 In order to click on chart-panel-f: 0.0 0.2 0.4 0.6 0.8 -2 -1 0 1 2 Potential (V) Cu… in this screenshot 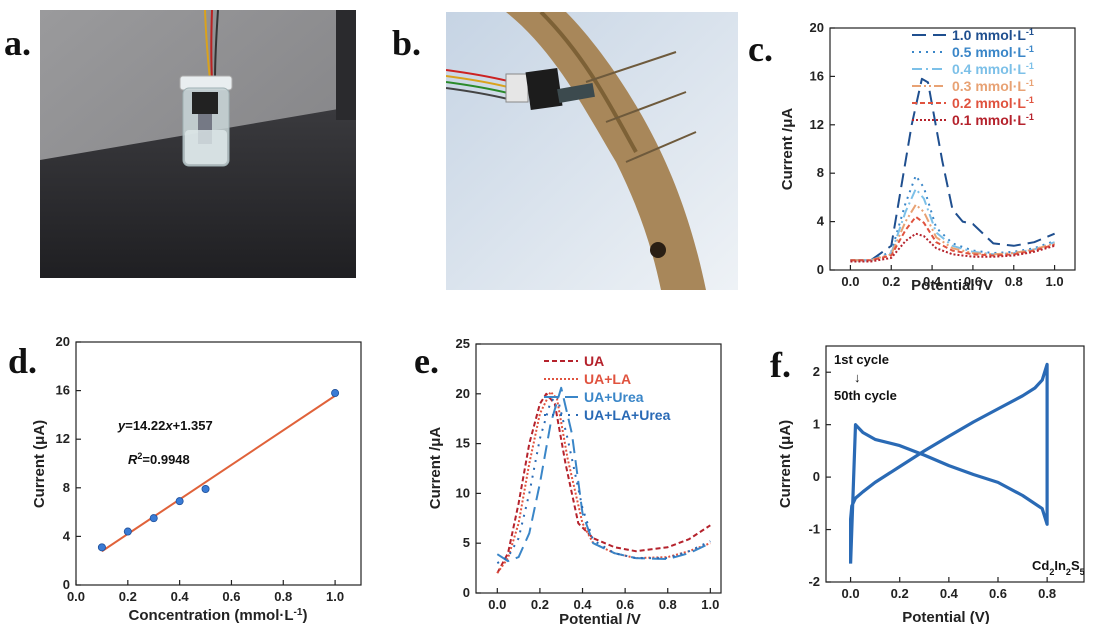, I will do `click(931, 484)`.